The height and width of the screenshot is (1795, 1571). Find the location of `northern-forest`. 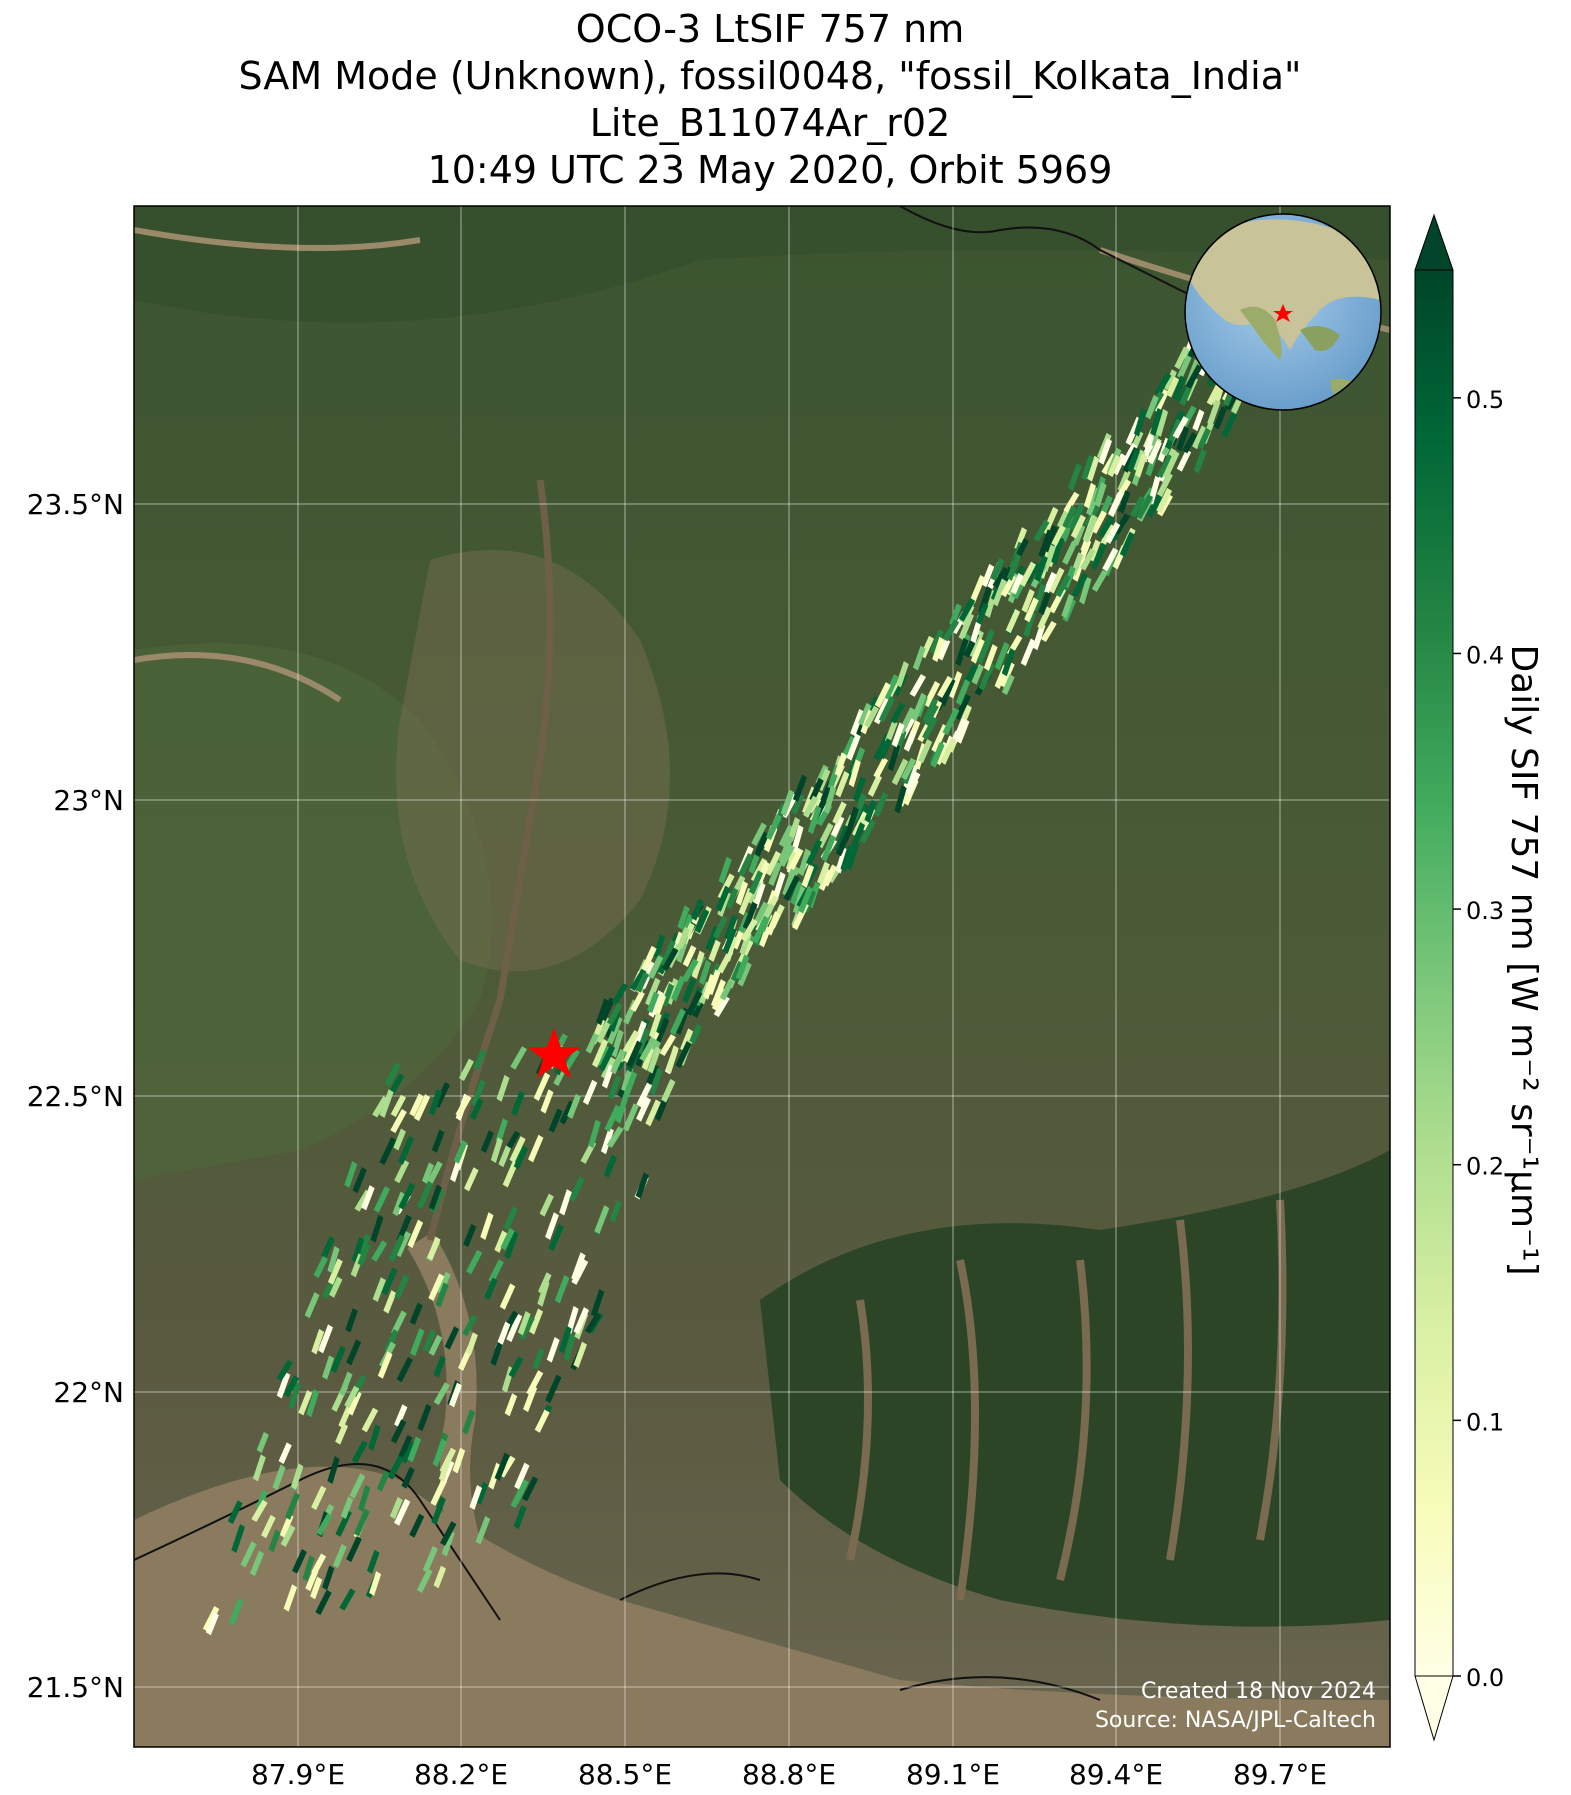

northern-forest is located at coordinates (762, 264).